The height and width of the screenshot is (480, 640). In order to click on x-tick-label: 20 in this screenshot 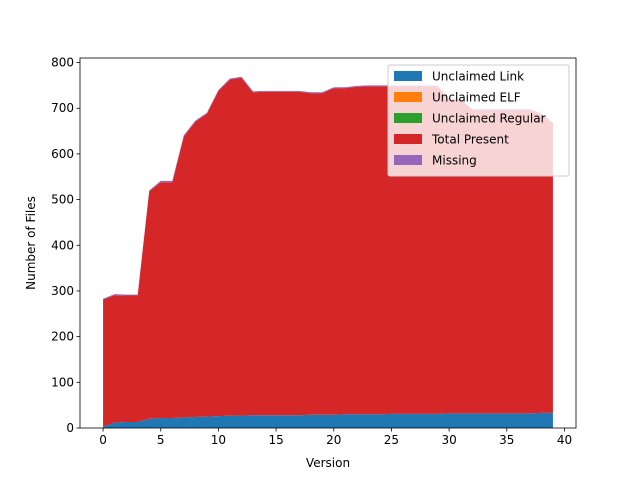, I will do `click(333, 440)`.